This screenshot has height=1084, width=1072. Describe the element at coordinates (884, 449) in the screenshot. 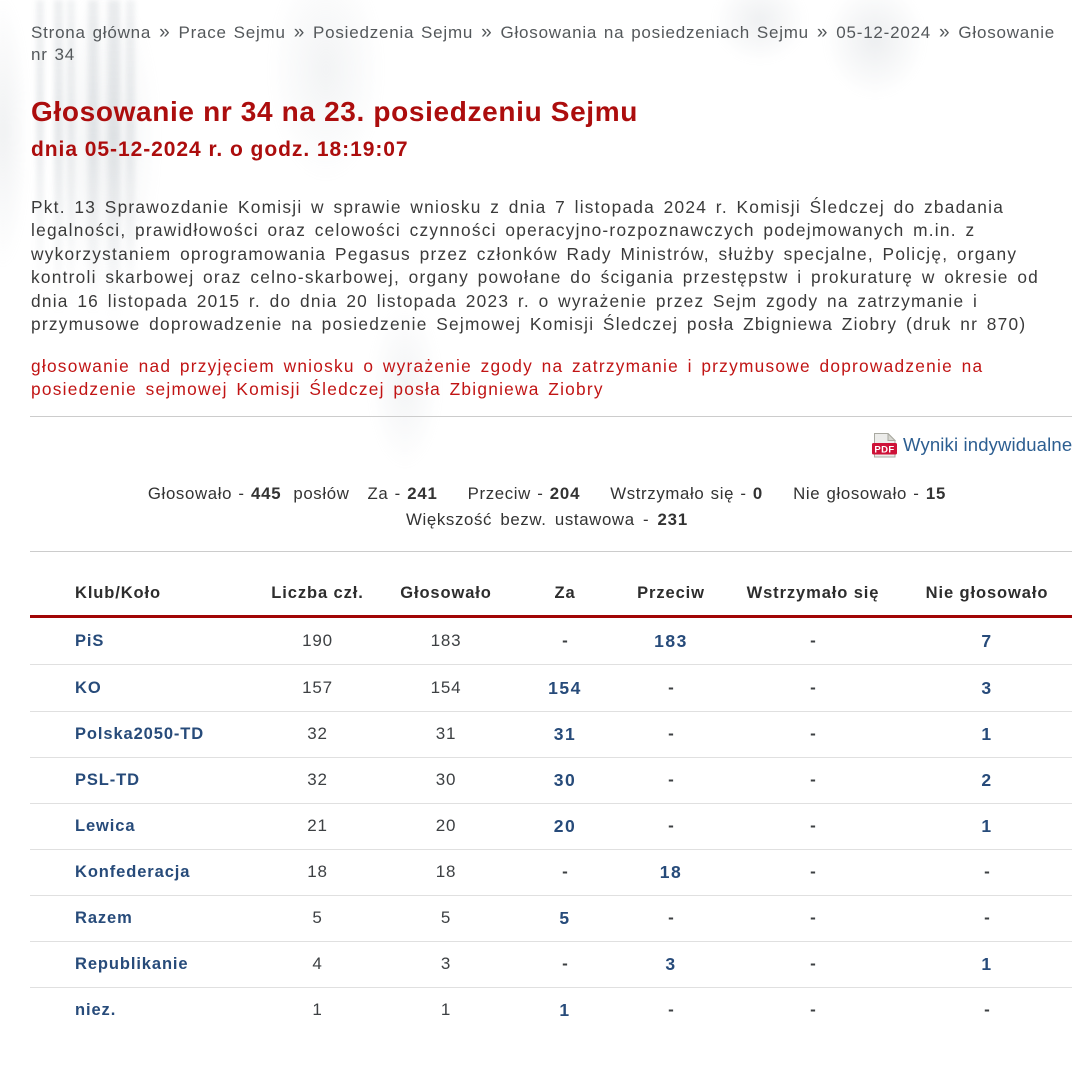

I see `svg-text: PDF` at that location.